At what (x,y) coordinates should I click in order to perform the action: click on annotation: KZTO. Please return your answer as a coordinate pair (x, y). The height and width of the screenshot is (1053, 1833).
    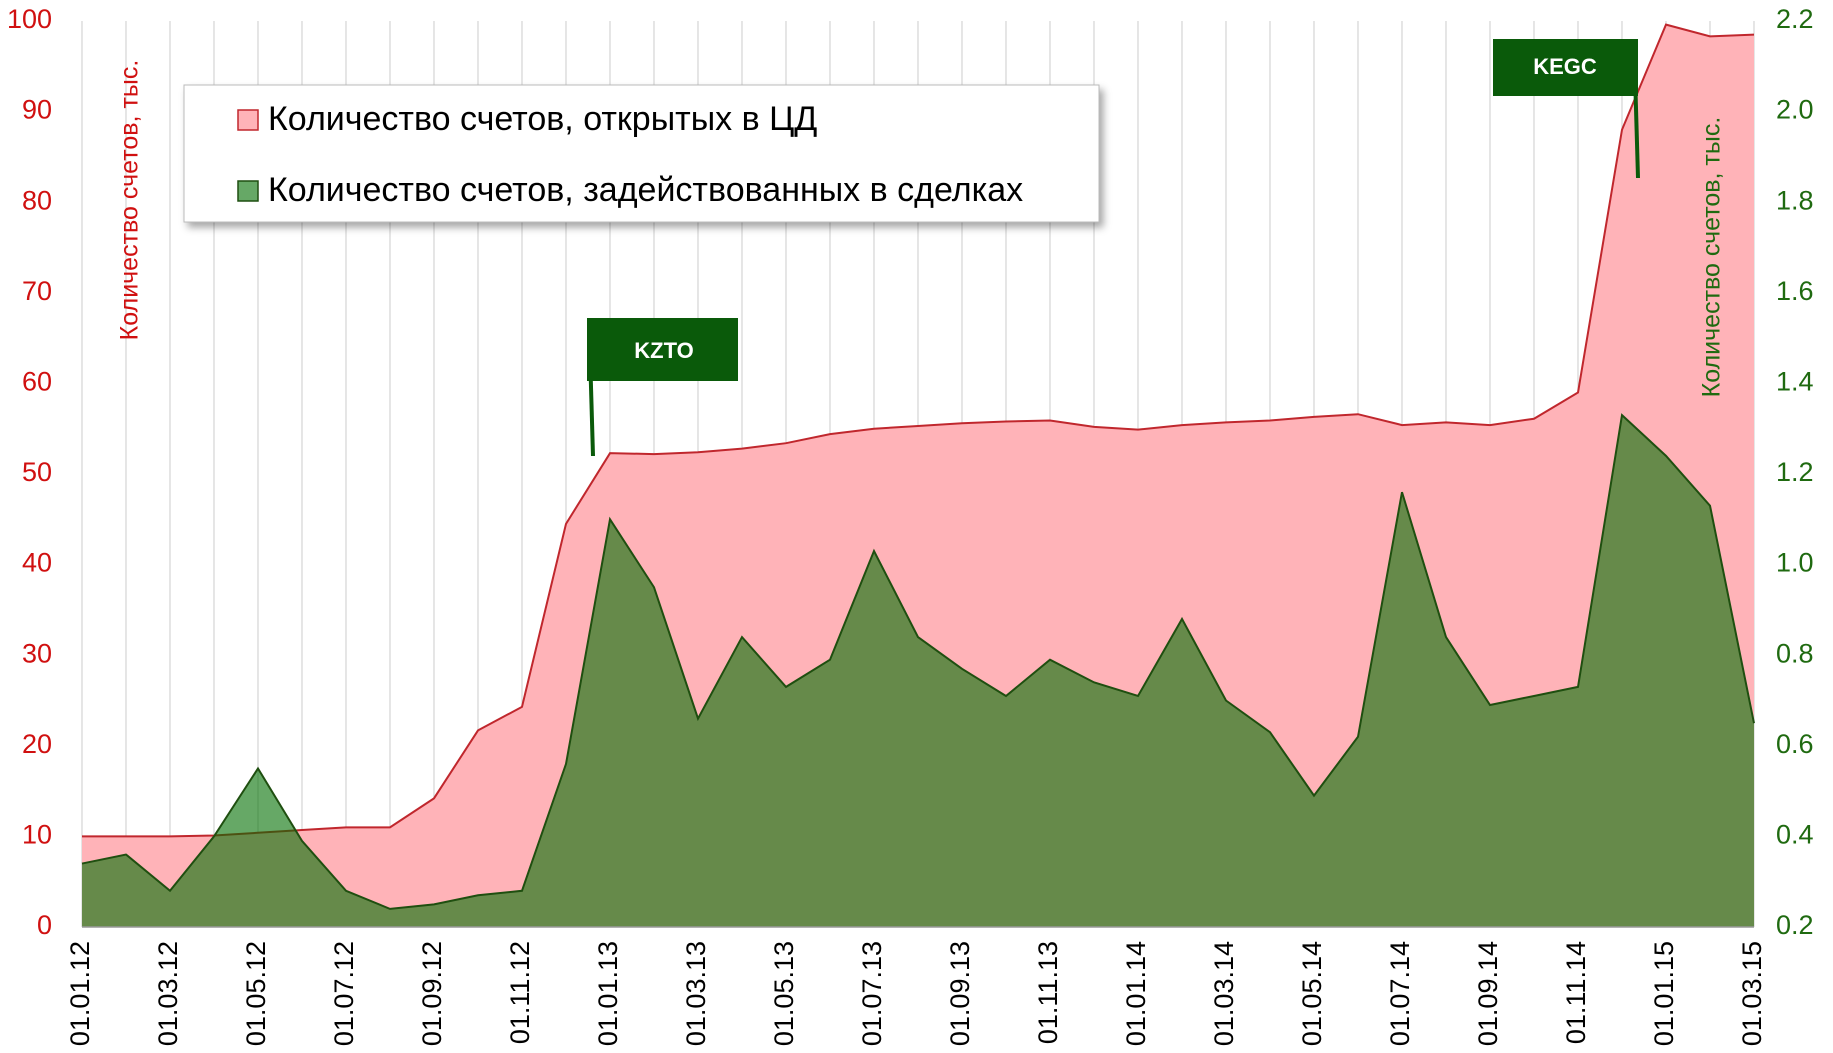
    Looking at the image, I should click on (662, 387).